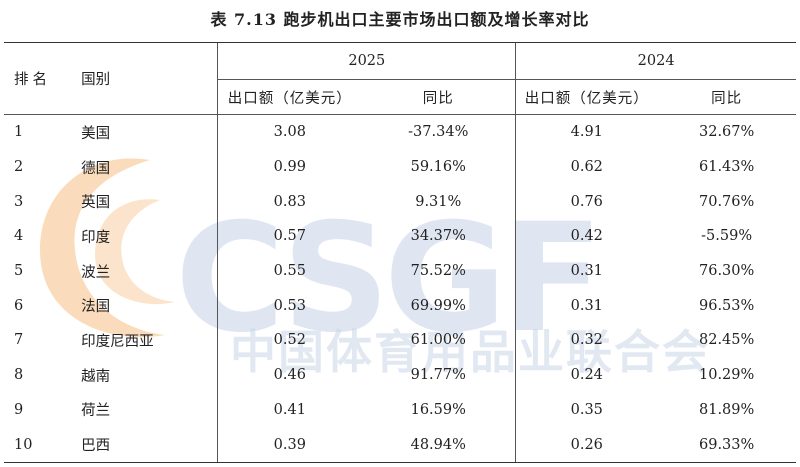 The image size is (800, 467). I want to click on cell-yoy-2025: 48.94%, so click(438, 445).